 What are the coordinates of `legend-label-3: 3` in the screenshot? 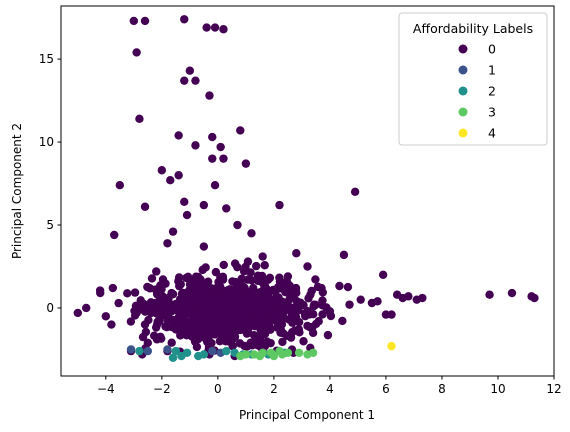 It's located at (492, 112).